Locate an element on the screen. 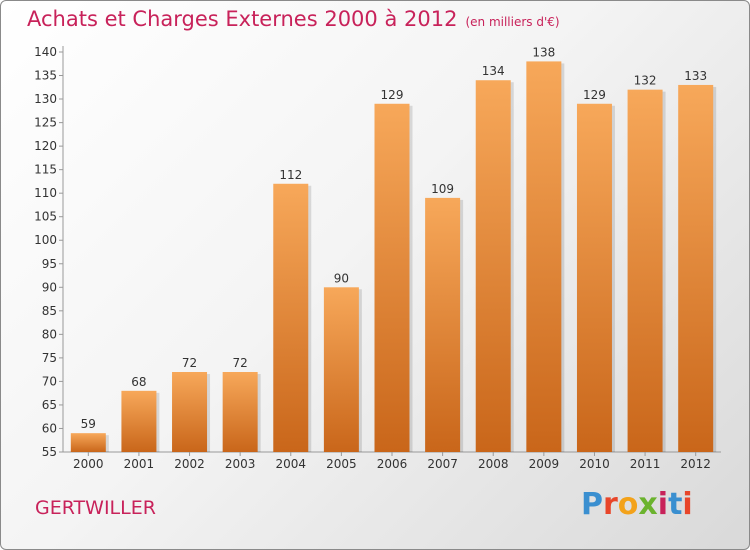 Image resolution: width=750 pixels, height=550 pixels. y-tick-label: 115 is located at coordinates (45, 170).